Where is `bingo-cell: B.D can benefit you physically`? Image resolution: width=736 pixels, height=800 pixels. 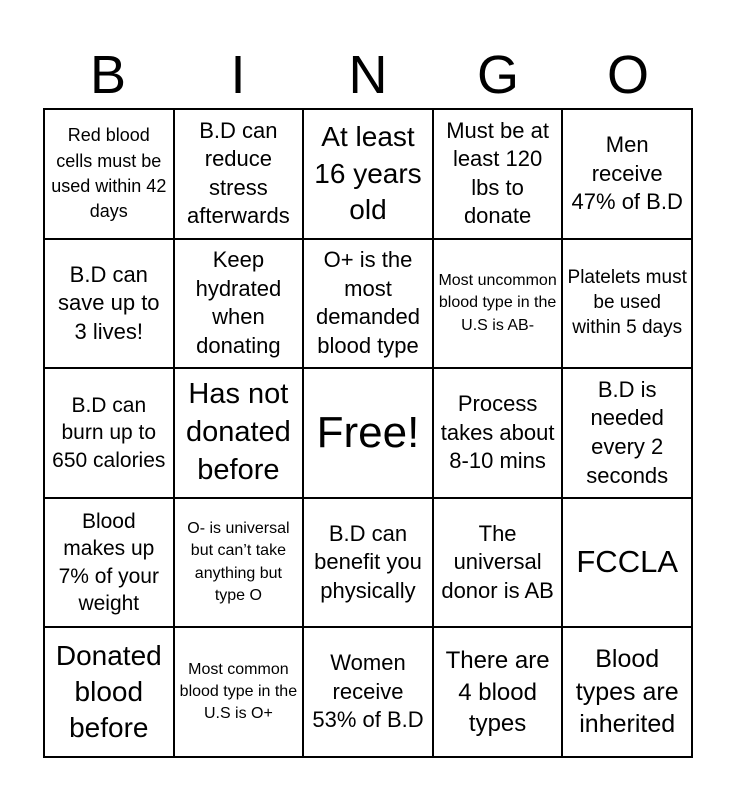 bingo-cell: B.D can benefit you physically is located at coordinates (368, 562).